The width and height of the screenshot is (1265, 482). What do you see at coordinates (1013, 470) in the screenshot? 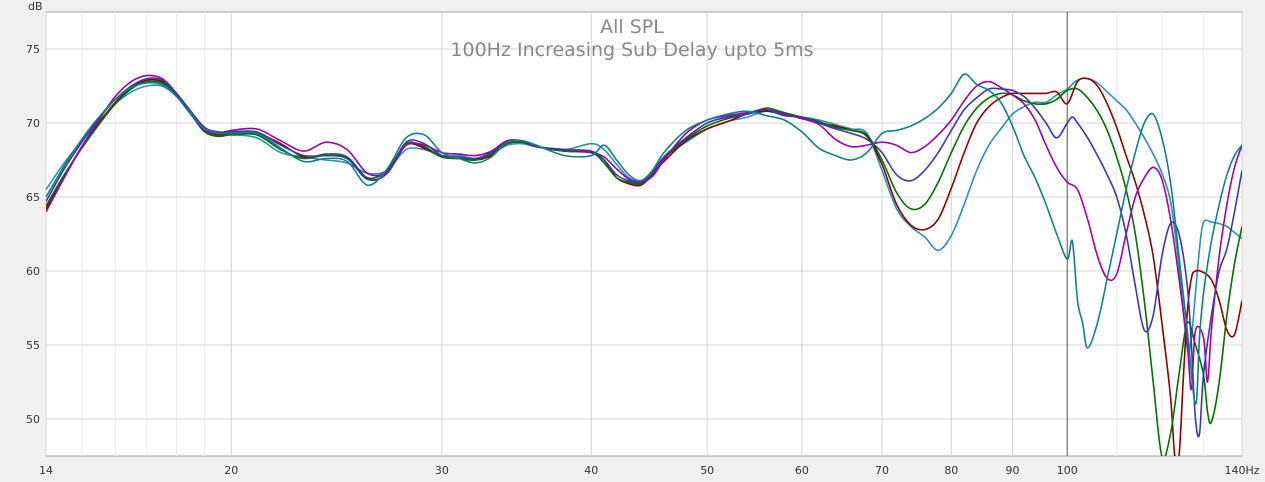
I see `x-tick-label: 90` at bounding box center [1013, 470].